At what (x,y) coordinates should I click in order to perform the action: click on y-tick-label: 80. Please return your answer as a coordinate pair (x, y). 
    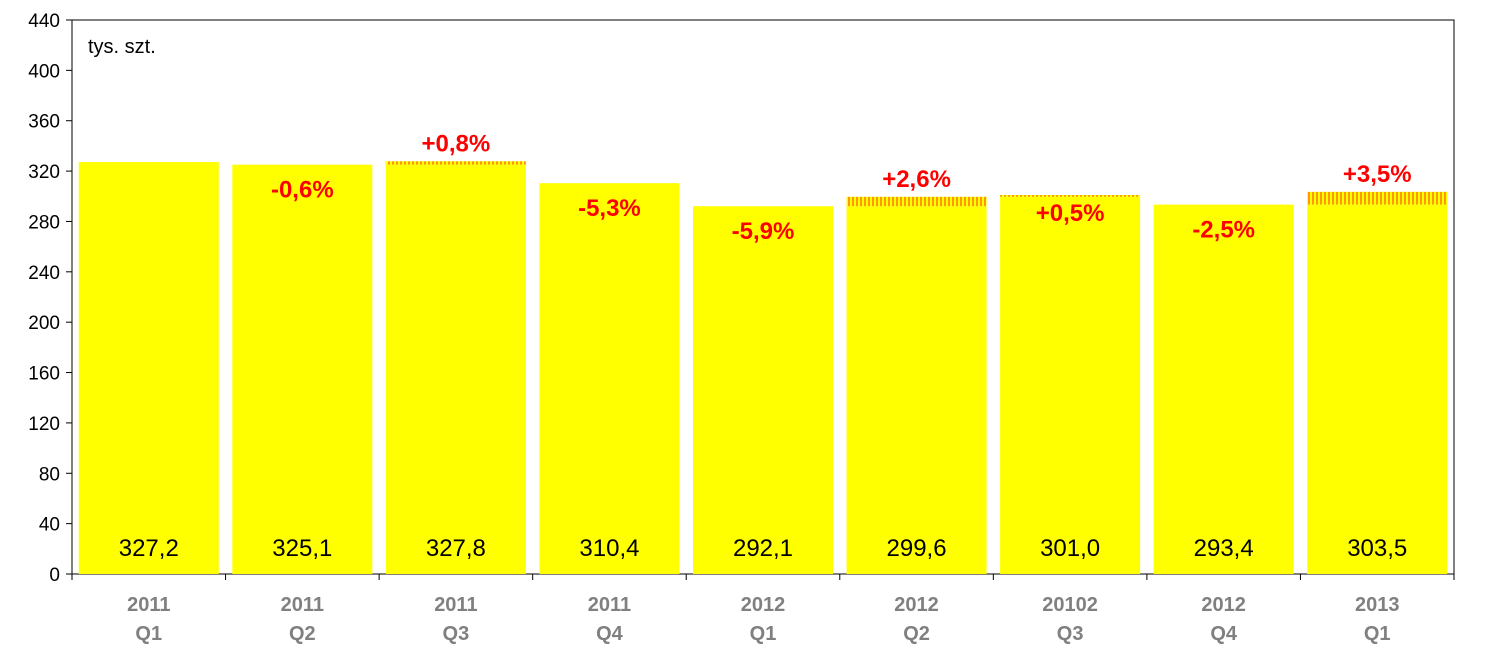
    Looking at the image, I should click on (49, 474).